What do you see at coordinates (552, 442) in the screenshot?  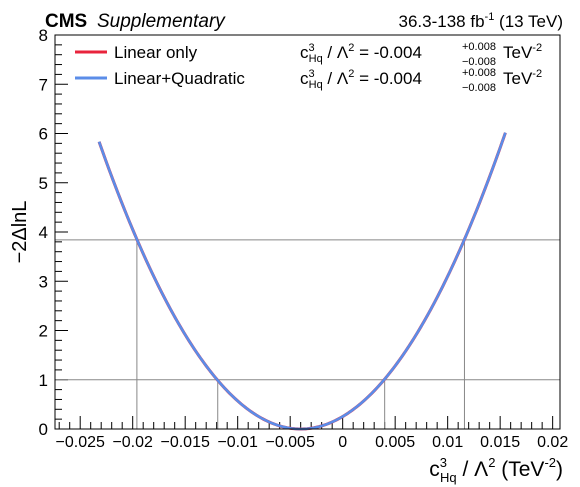 I see `x-tick-label: 0.02` at bounding box center [552, 442].